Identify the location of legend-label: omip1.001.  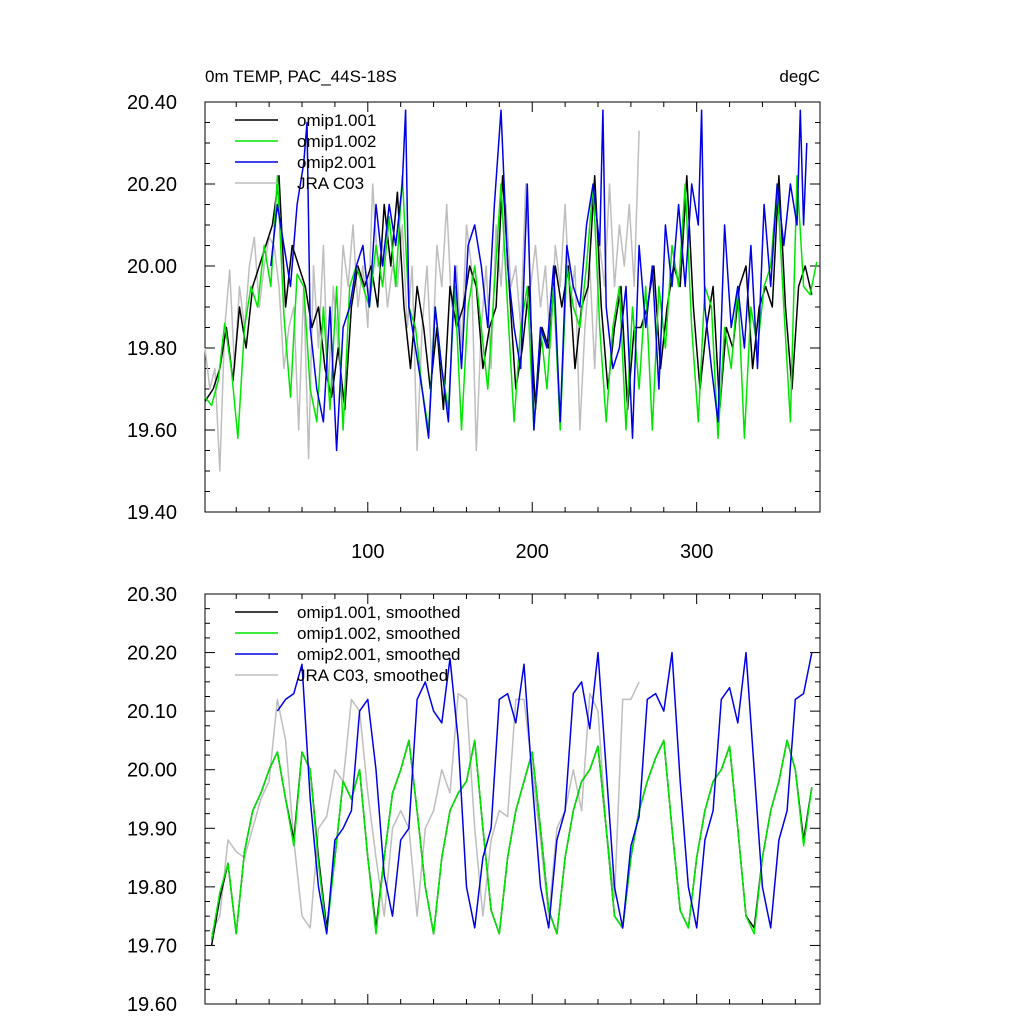
(336, 120).